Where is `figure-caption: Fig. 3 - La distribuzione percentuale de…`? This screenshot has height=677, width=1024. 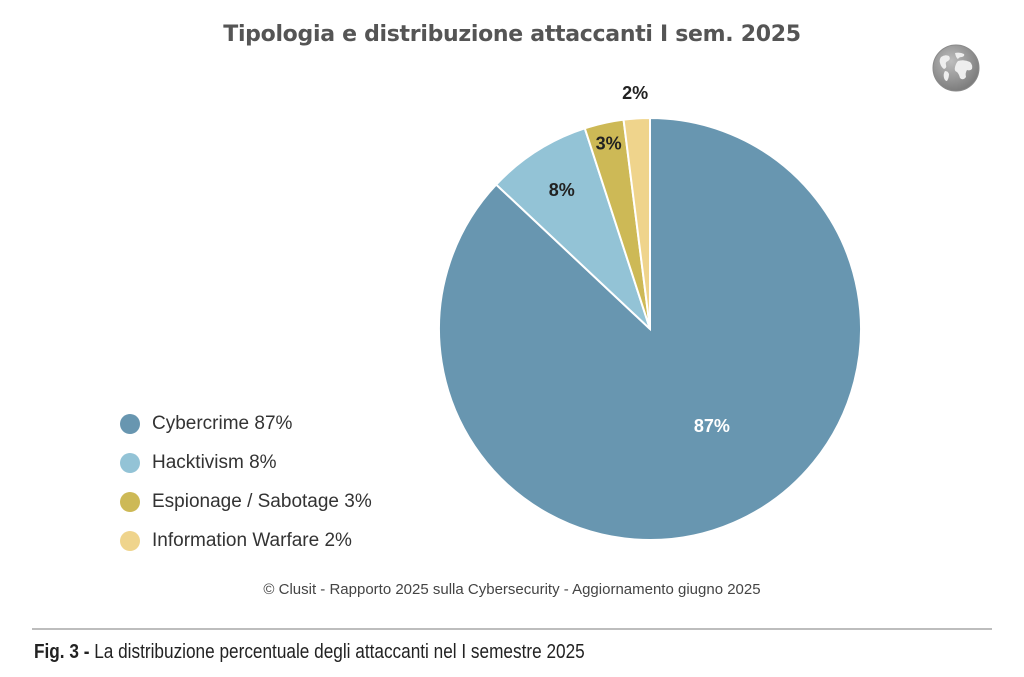
figure-caption: Fig. 3 - La distribuzione percentuale de… is located at coordinates (309, 652).